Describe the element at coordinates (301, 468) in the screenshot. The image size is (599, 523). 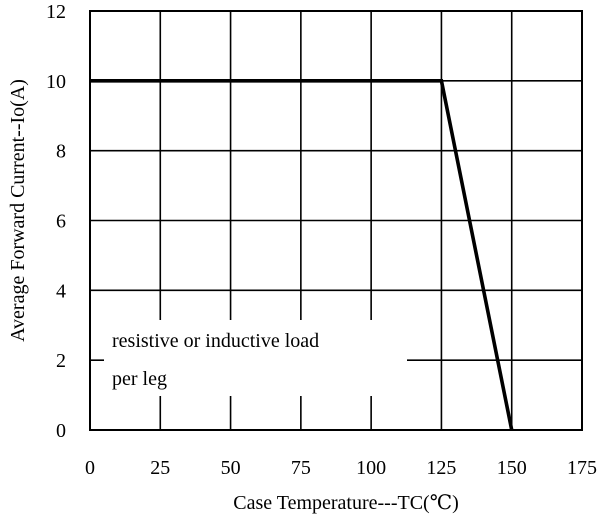
I see `x-tick-label: 75` at that location.